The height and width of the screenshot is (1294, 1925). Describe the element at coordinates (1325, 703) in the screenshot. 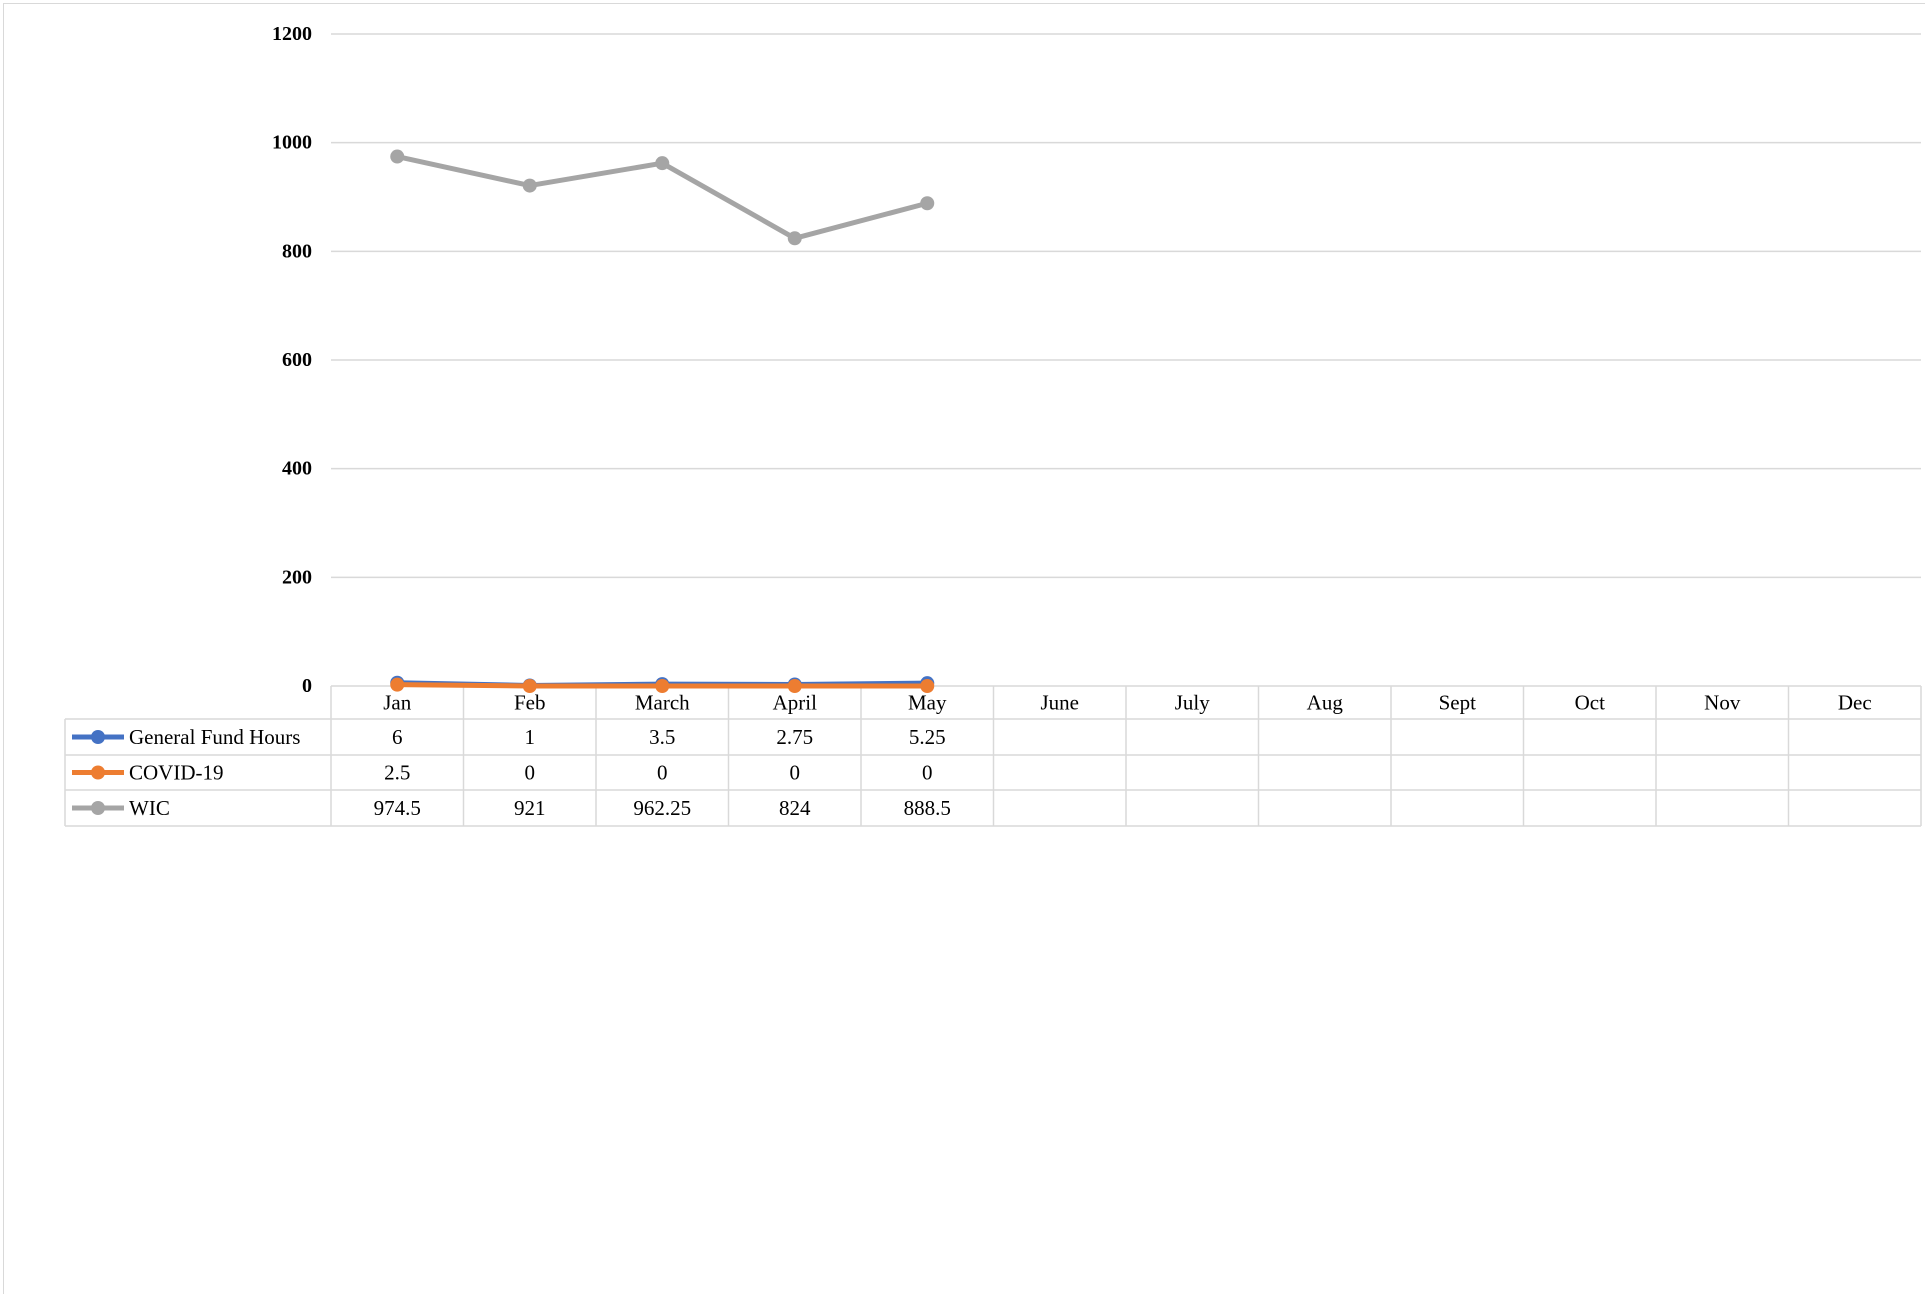

I see `x-tick-label: Aug` at that location.